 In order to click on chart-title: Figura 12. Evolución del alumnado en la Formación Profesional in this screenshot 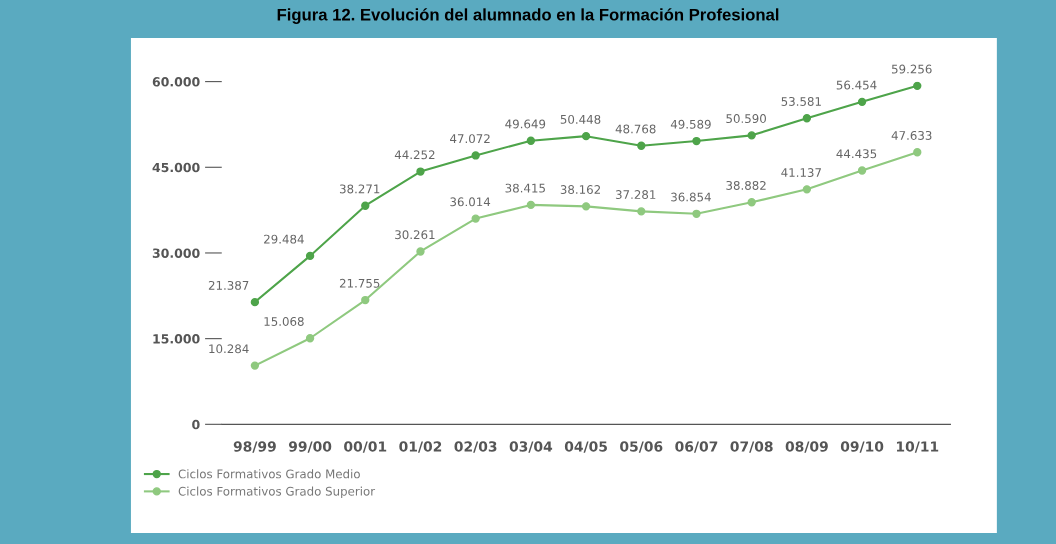, I will do `click(528, 16)`.